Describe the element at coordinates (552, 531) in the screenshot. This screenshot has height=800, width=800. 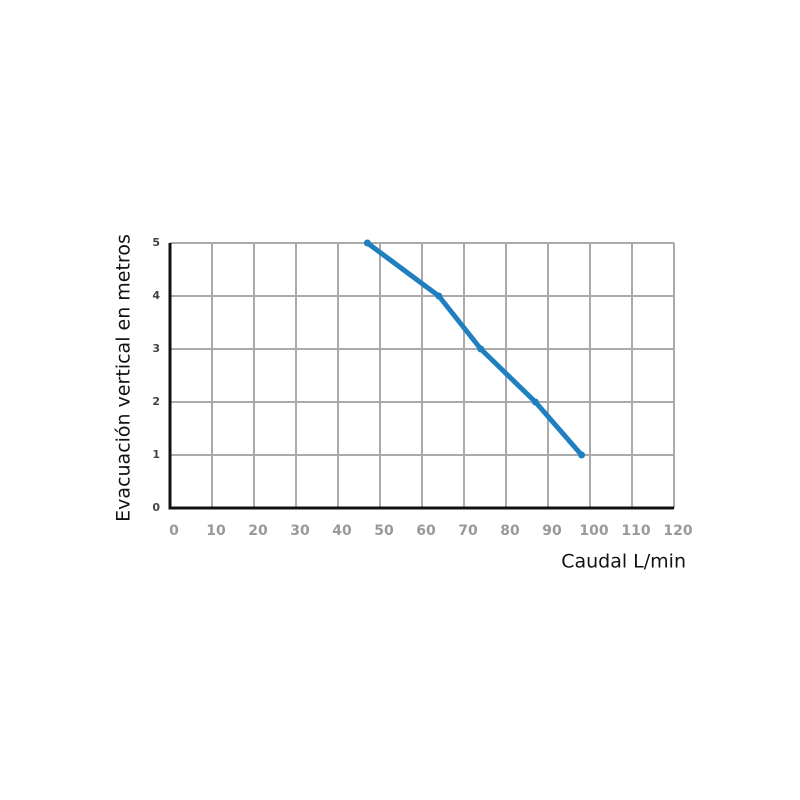
I see `x-tick-label: 90` at that location.